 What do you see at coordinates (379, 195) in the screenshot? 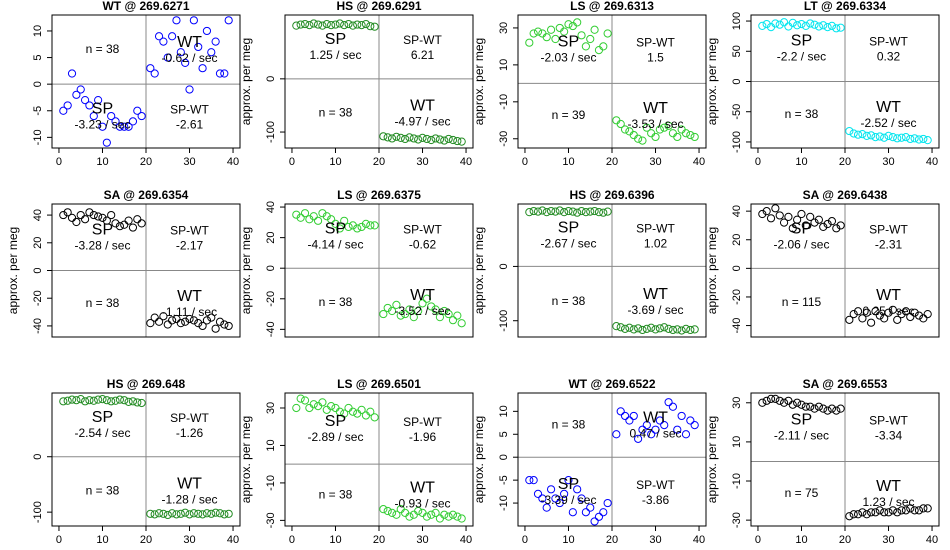
I see `panel-title: LS @ 269.6375` at bounding box center [379, 195].